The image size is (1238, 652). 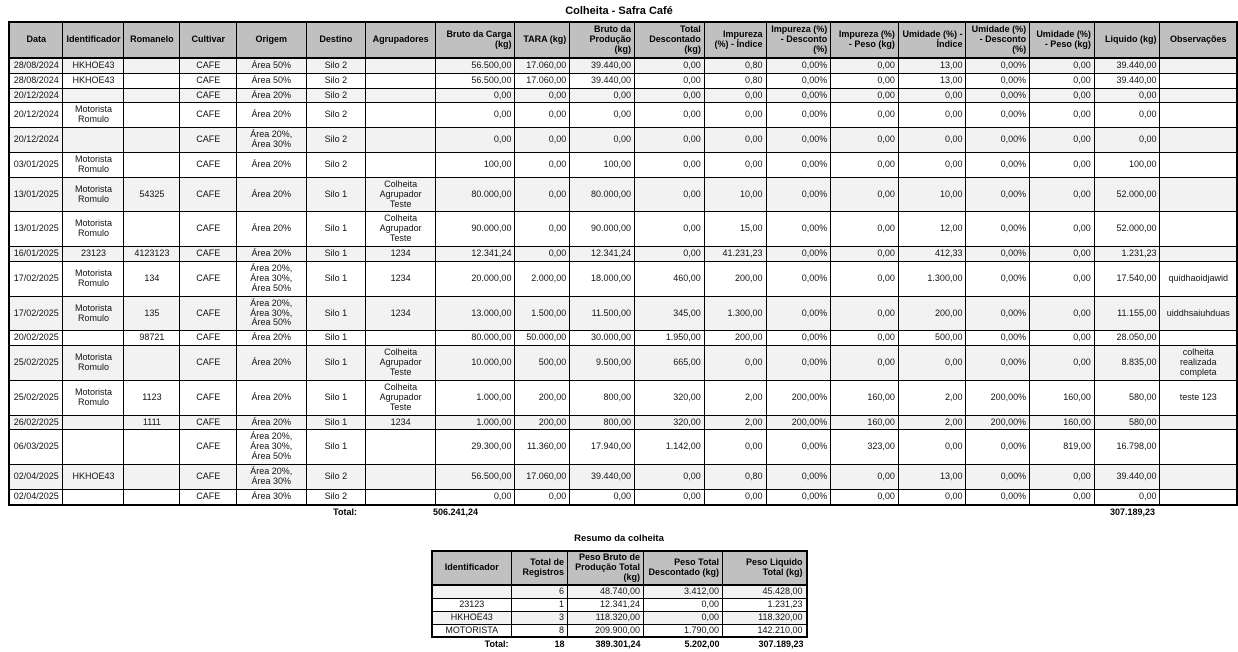 What do you see at coordinates (152, 254) in the screenshot?
I see `data-cell: 4123123` at bounding box center [152, 254].